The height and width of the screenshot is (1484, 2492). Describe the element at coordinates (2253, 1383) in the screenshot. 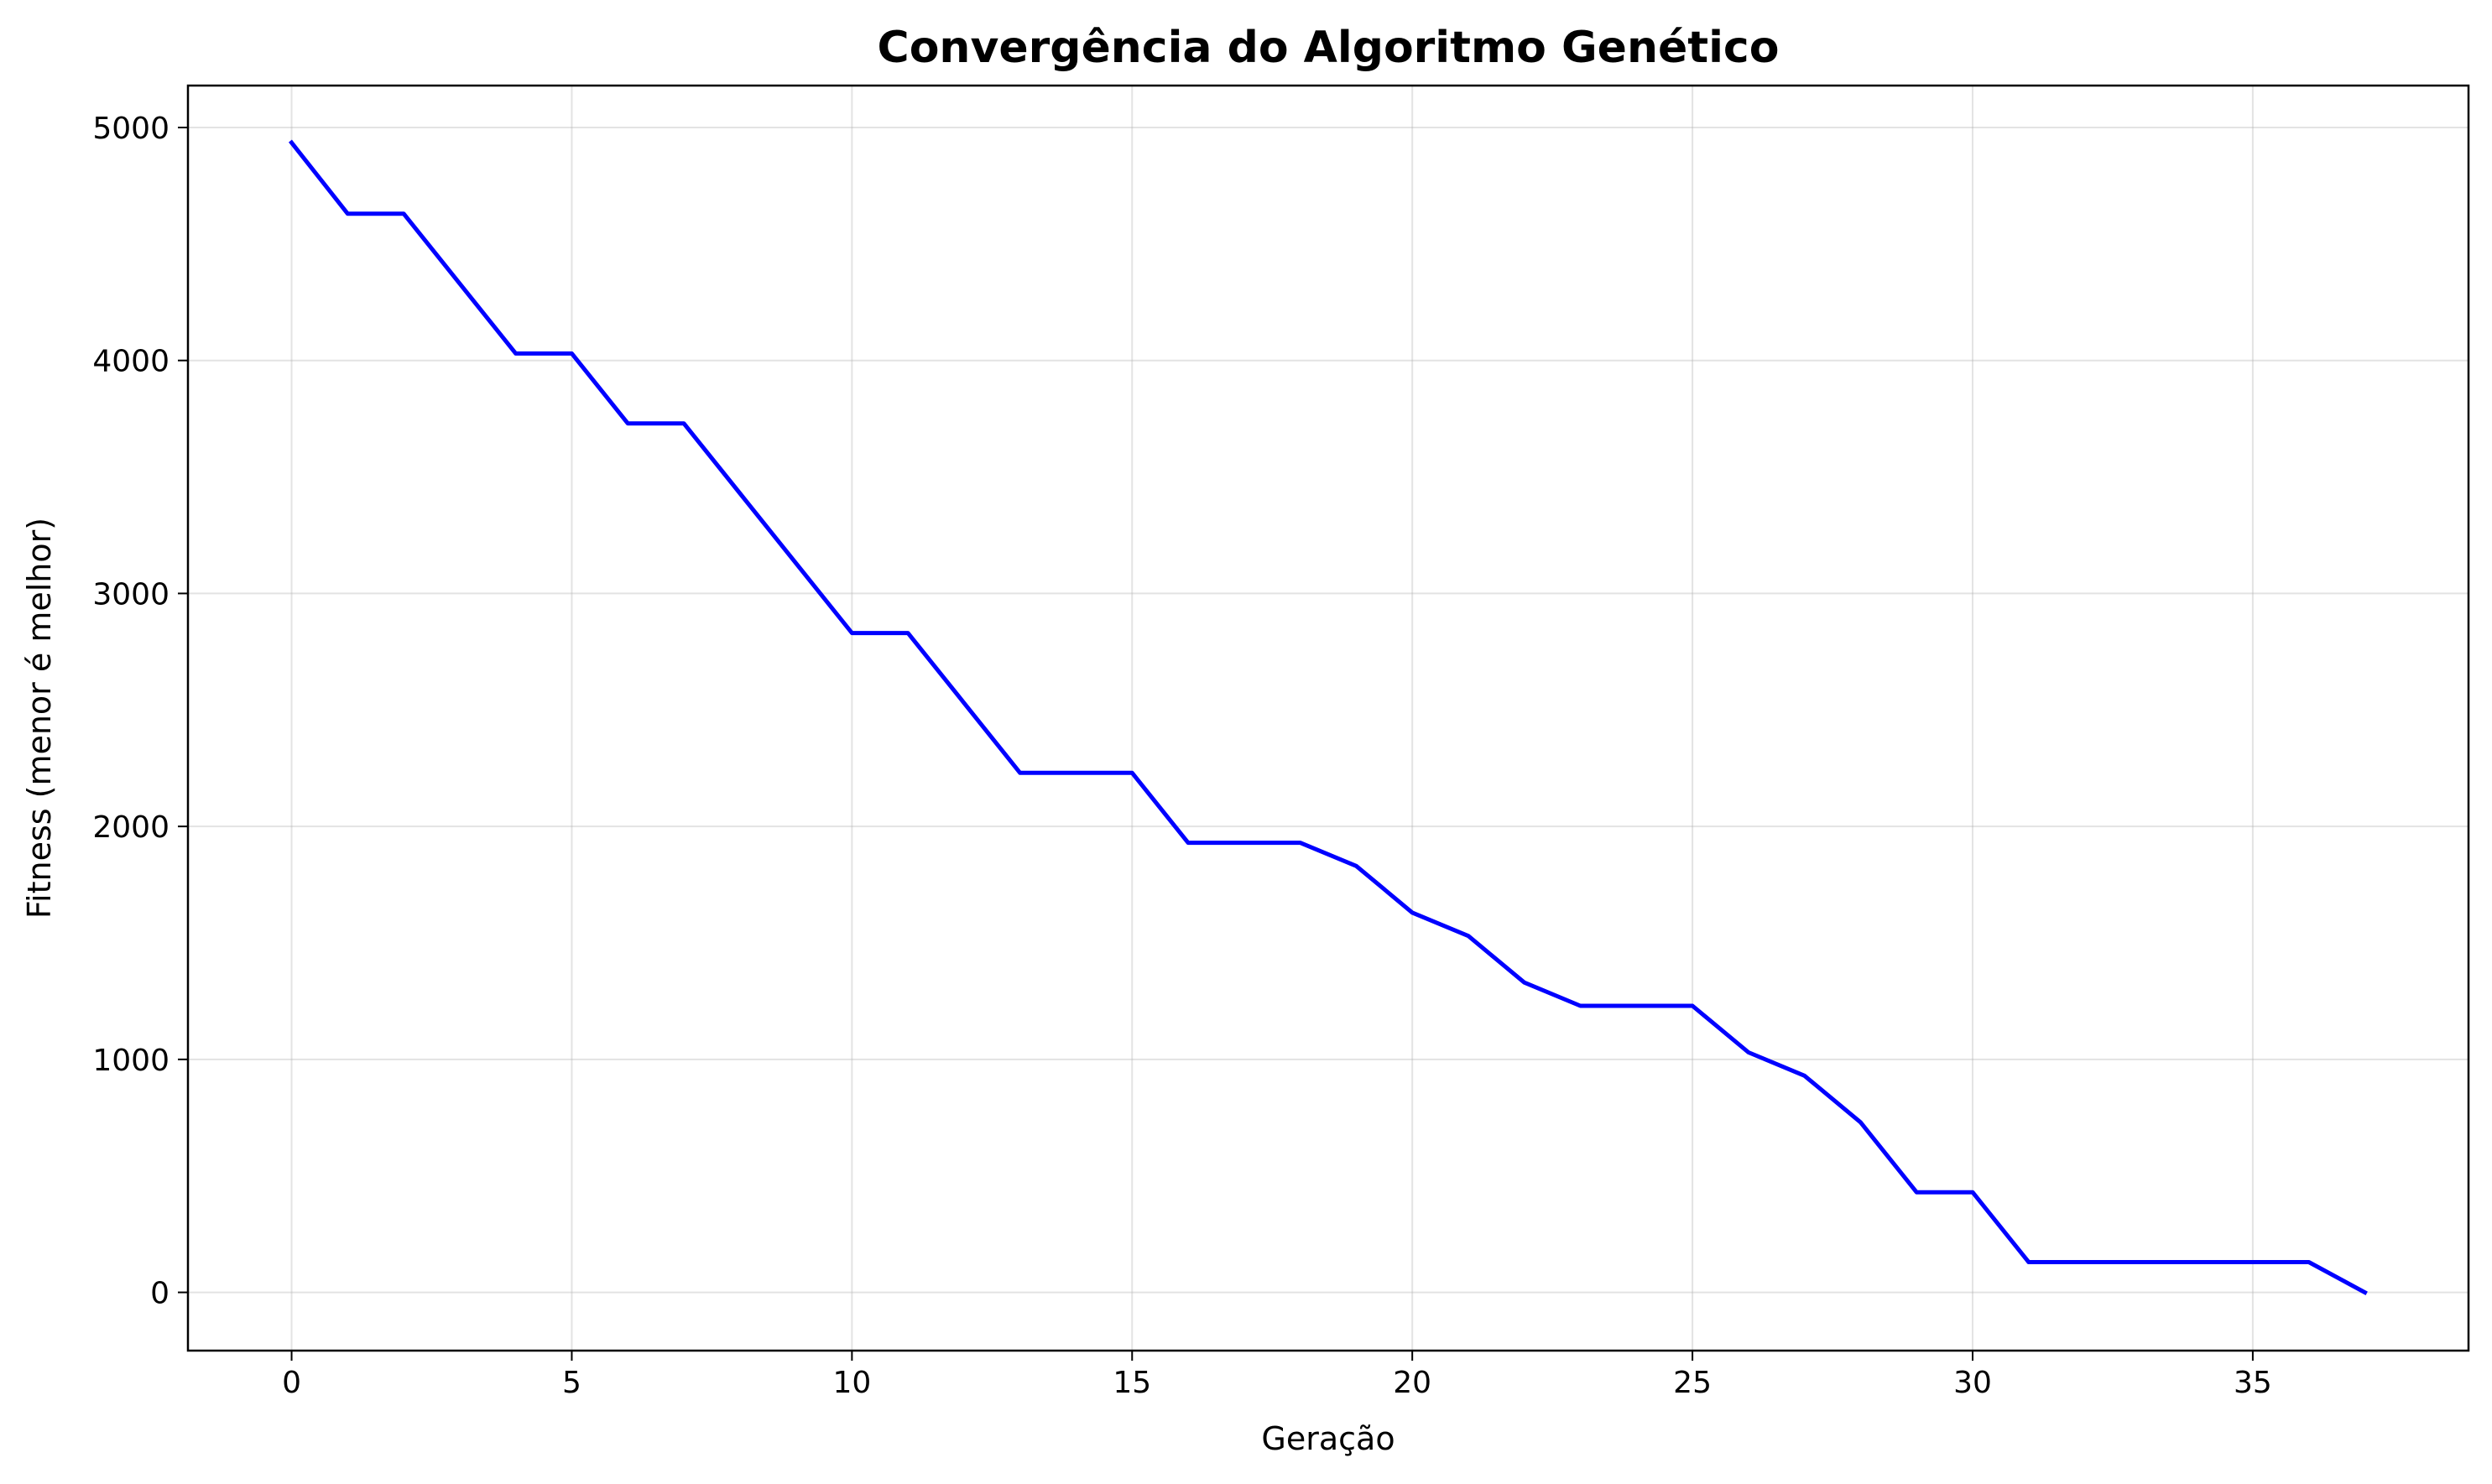

I see `x-tick-label: 35` at that location.